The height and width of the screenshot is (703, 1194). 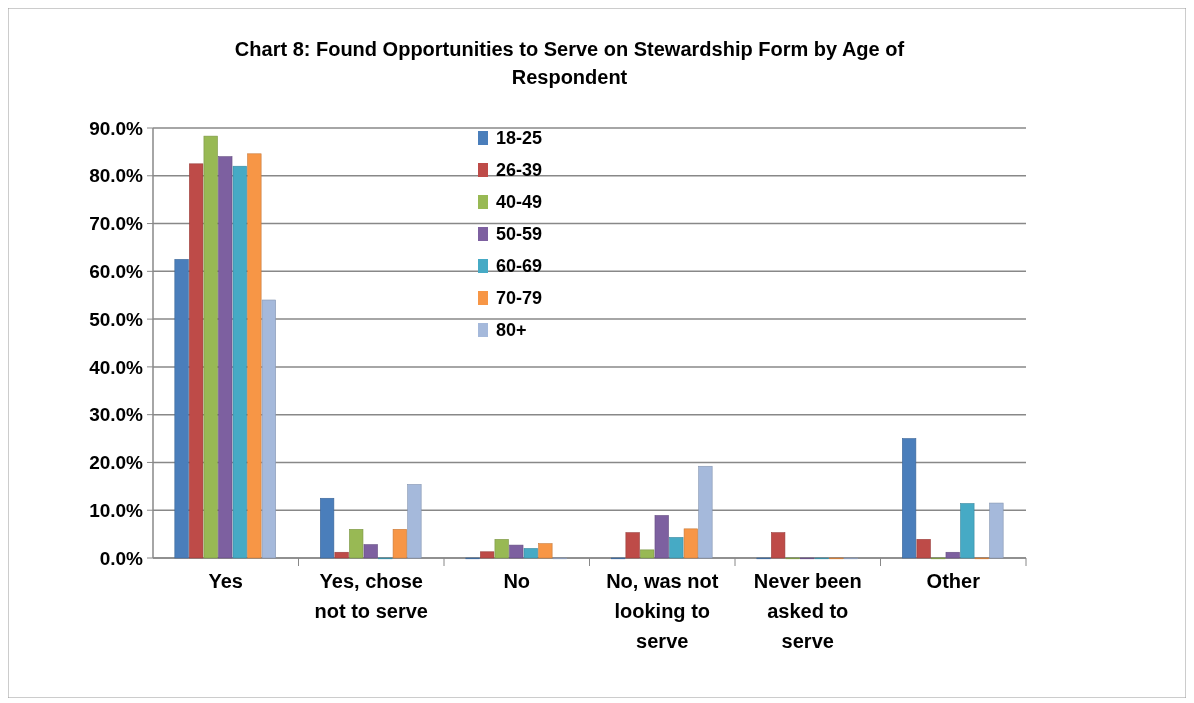 I want to click on legend-label: 70-79, so click(x=519, y=298).